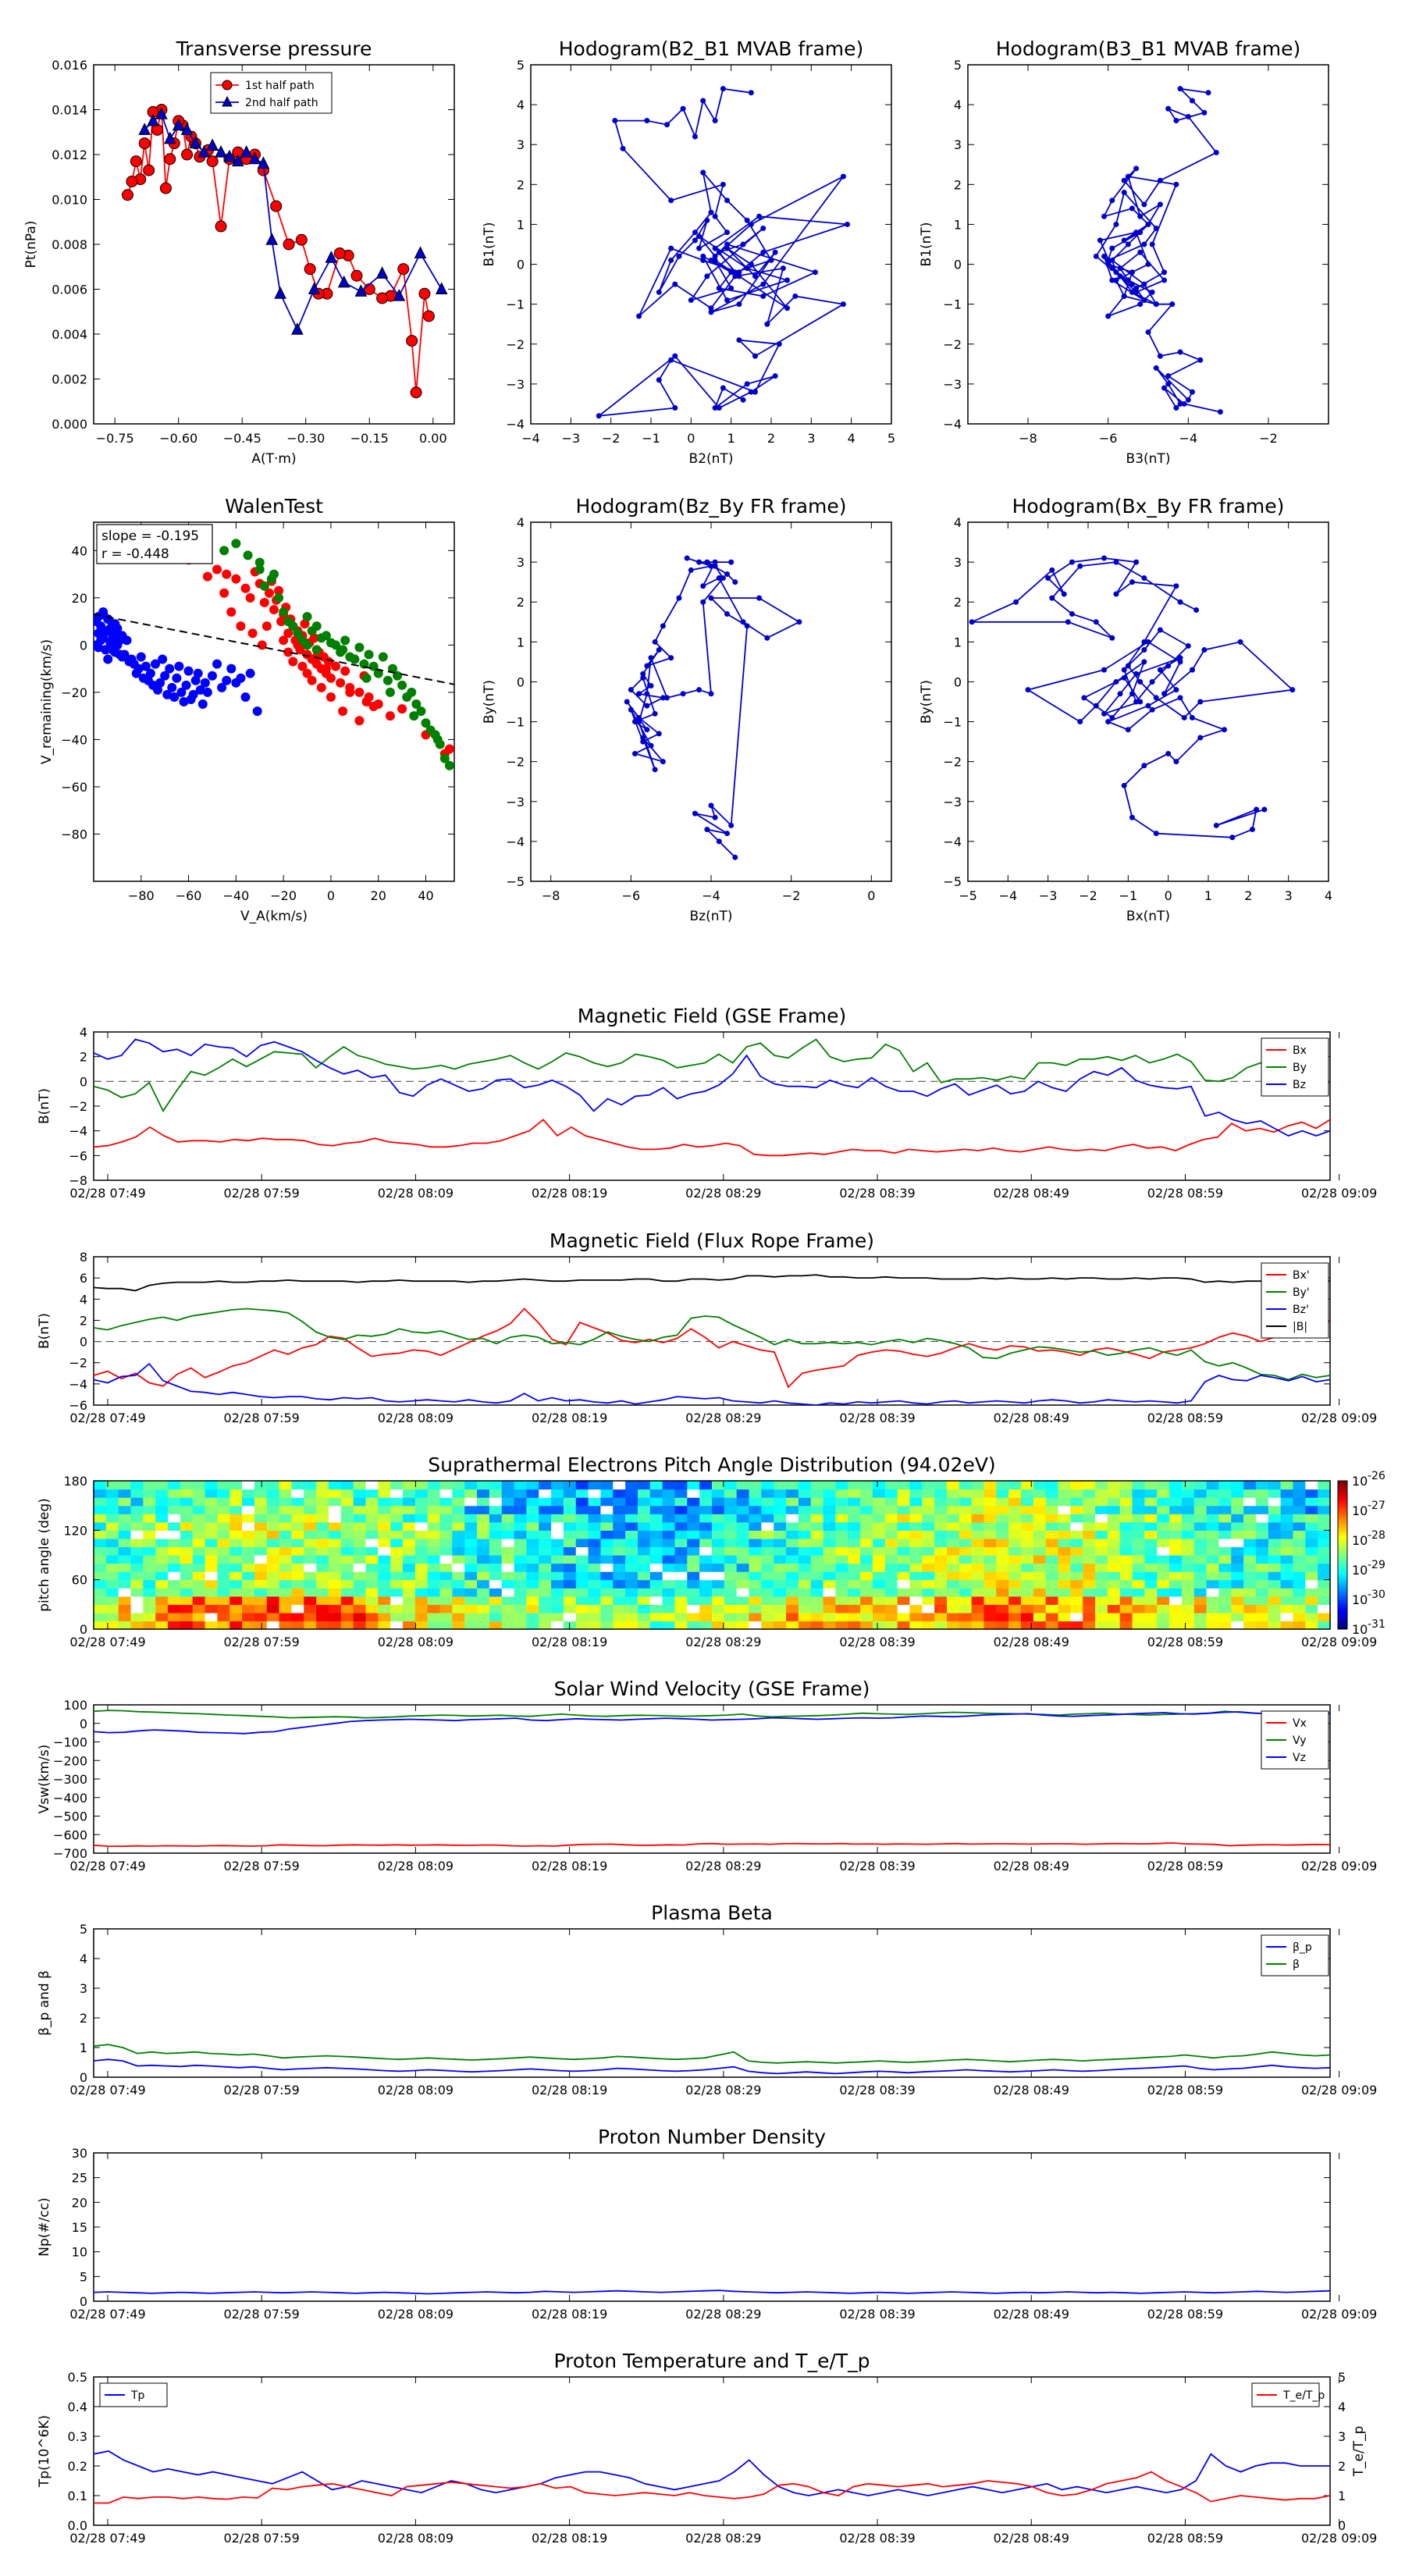  What do you see at coordinates (1295, 1955) in the screenshot?
I see `beta-legend-box` at bounding box center [1295, 1955].